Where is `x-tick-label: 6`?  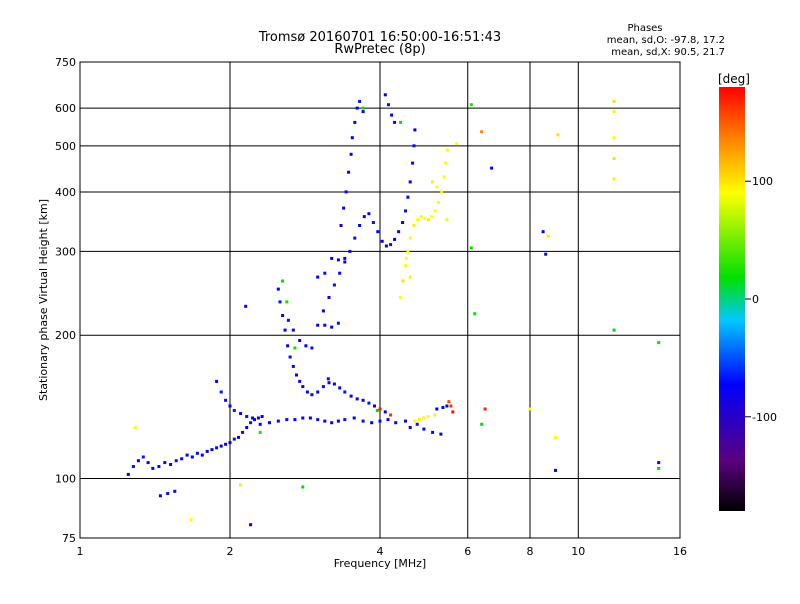 x-tick-label: 6 is located at coordinates (467, 551).